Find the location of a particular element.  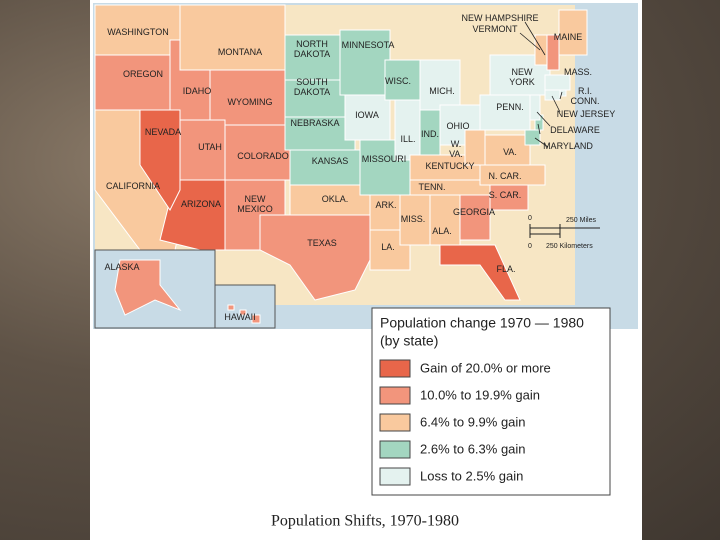

state-label-line: MONTANA is located at coordinates (240, 52).